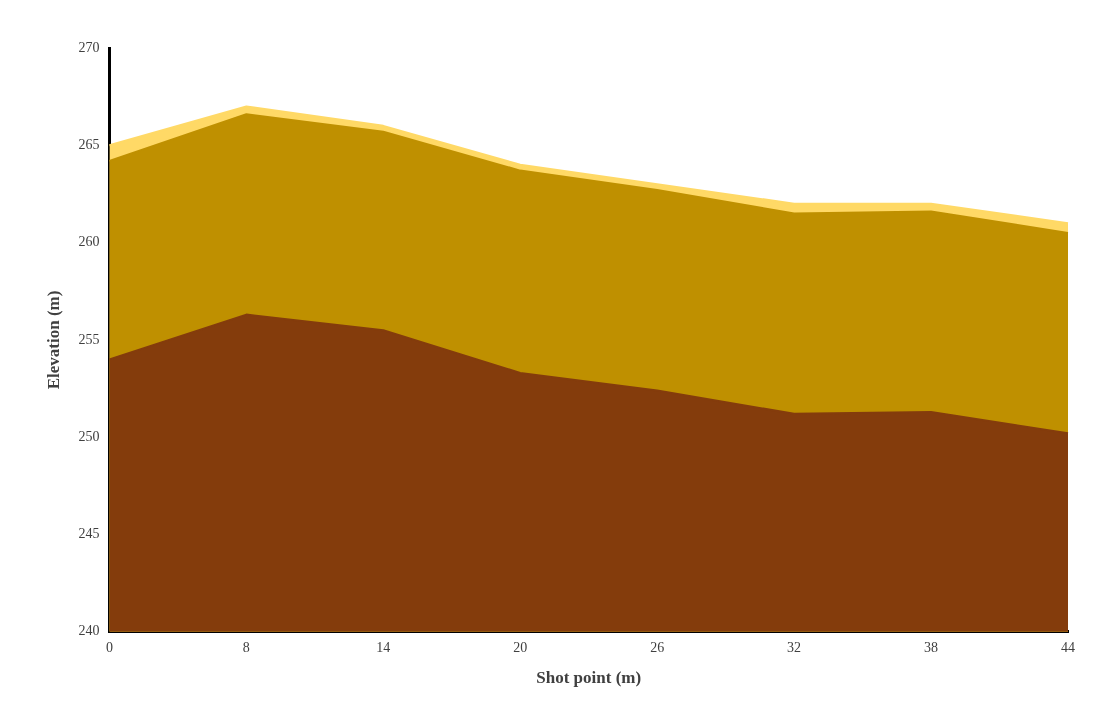 This screenshot has width=1108, height=727. Describe the element at coordinates (109, 647) in the screenshot. I see `x-tick-label: 0` at that location.